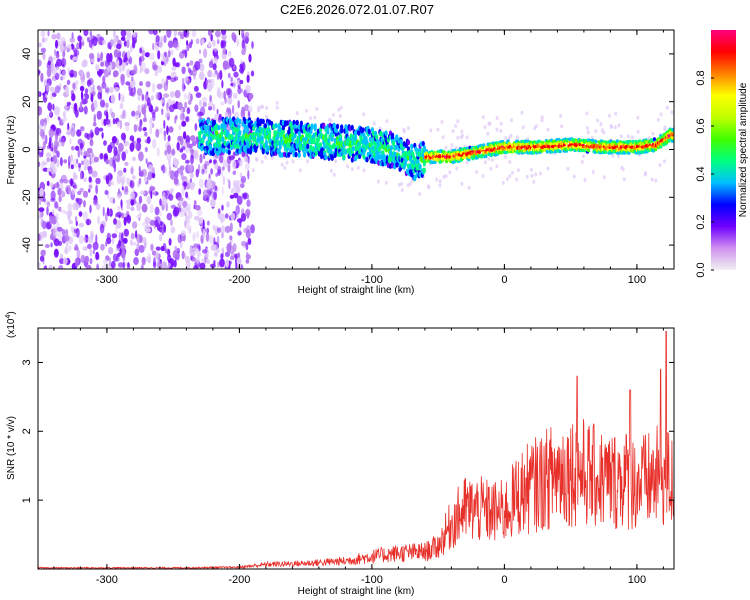 The width and height of the screenshot is (750, 600). Describe the element at coordinates (107, 580) in the screenshot. I see `snr-xtick-label: -300` at that location.